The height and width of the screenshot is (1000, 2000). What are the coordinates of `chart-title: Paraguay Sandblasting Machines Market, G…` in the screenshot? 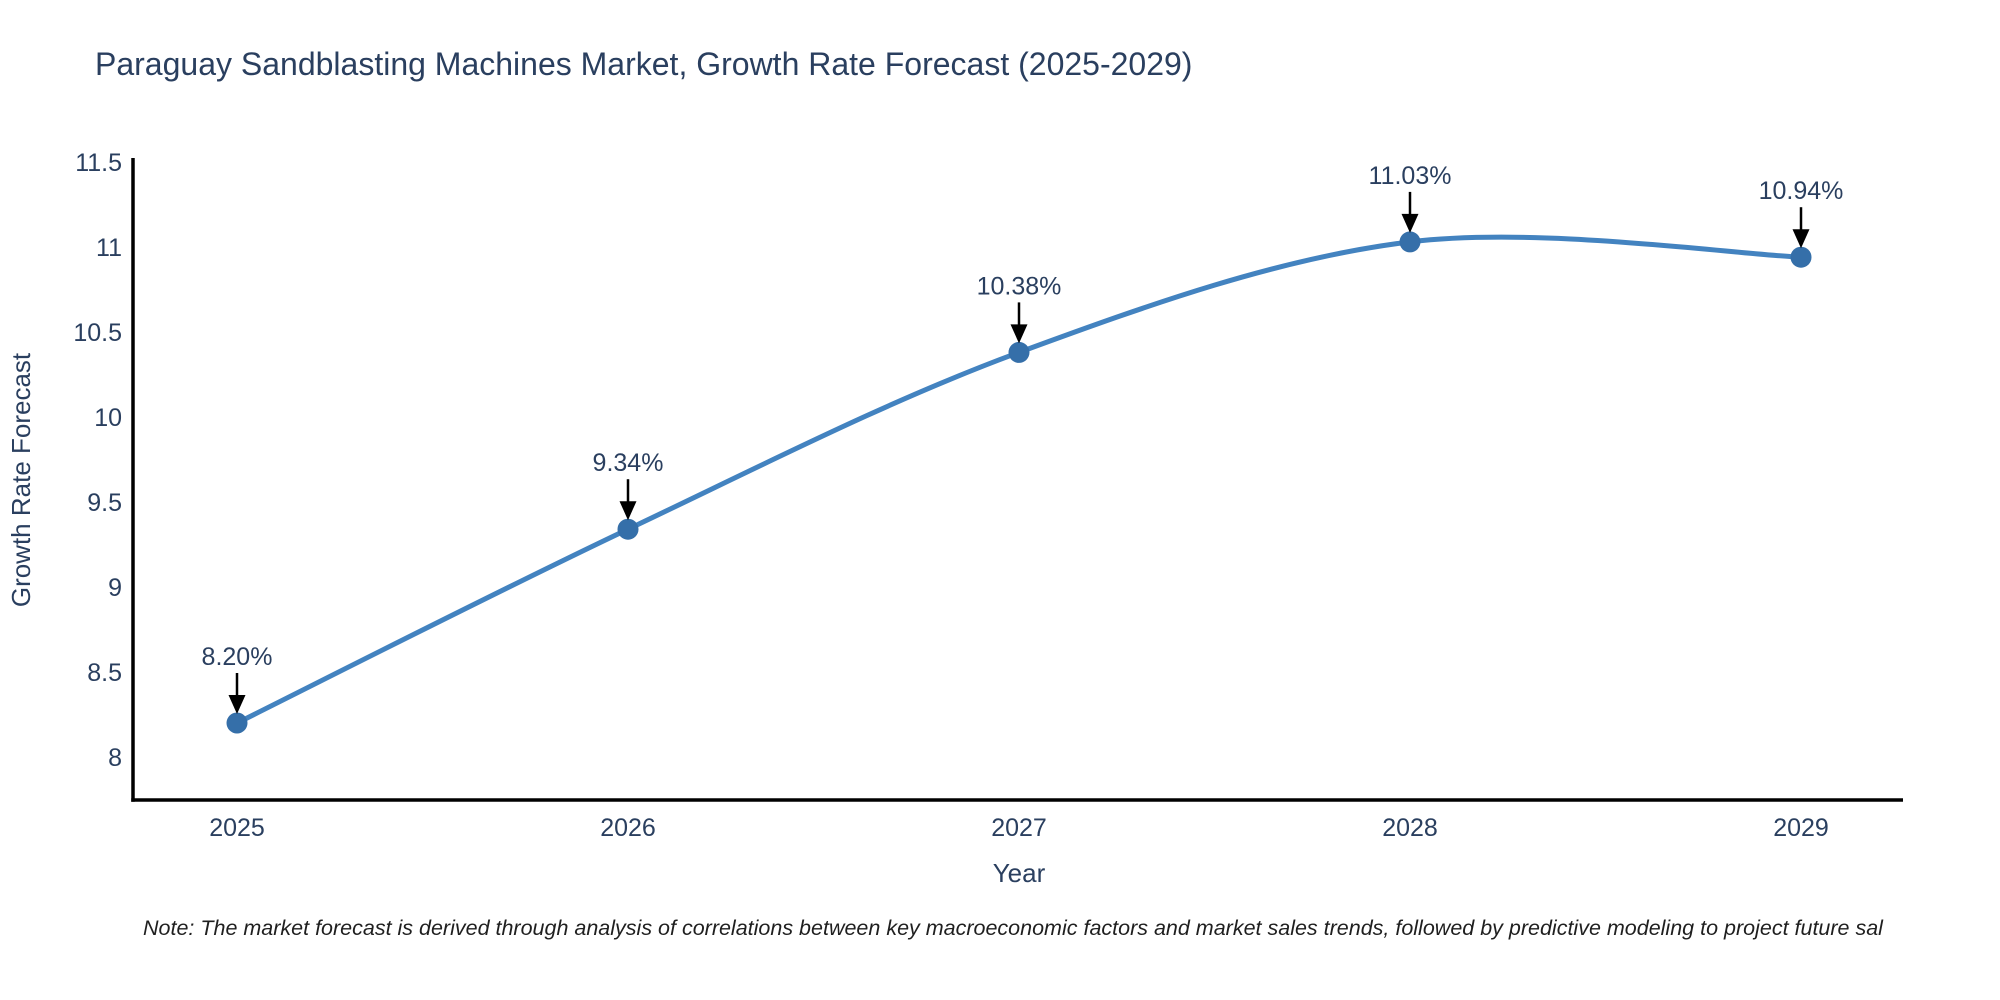 It's located at (644, 64).